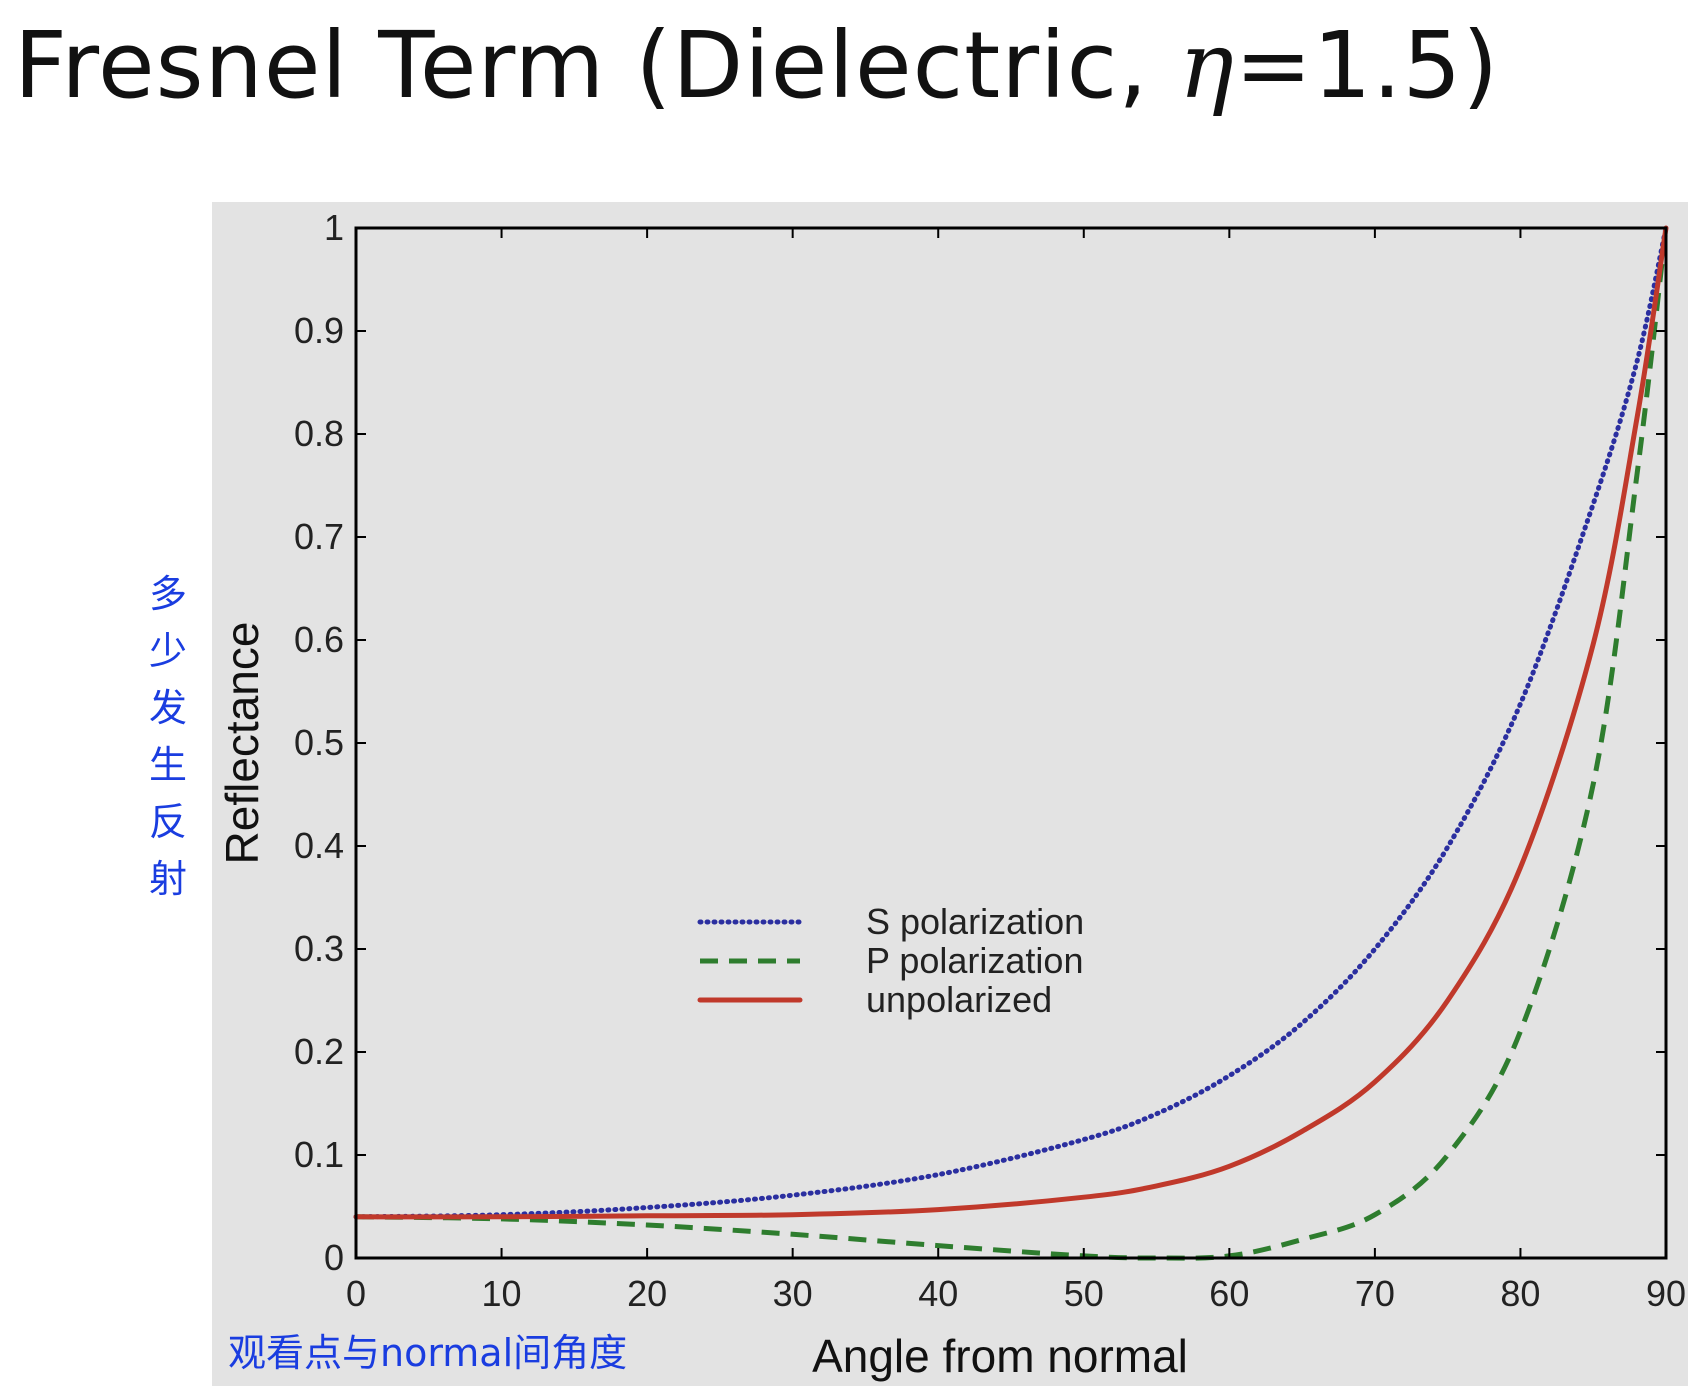 This screenshot has height=1386, width=1688. Describe the element at coordinates (334, 1257) in the screenshot. I see `y-tick-label: 0` at that location.